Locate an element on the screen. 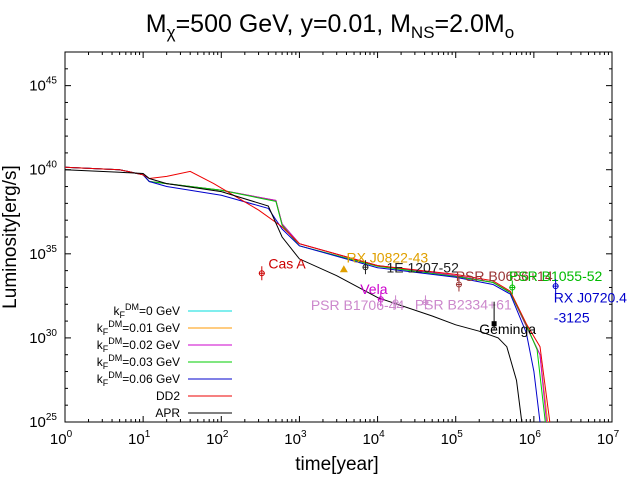 The height and width of the screenshot is (480, 640). y-tick-label: 1040 is located at coordinates (43, 169).